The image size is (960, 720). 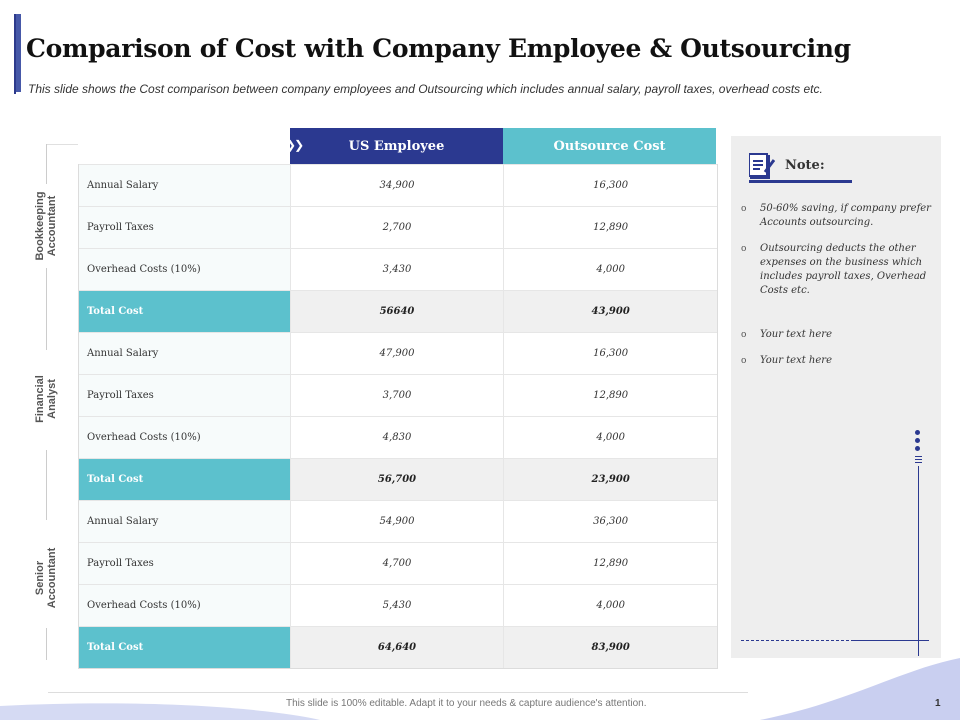 I want to click on title-accent-bar, so click(x=18, y=53).